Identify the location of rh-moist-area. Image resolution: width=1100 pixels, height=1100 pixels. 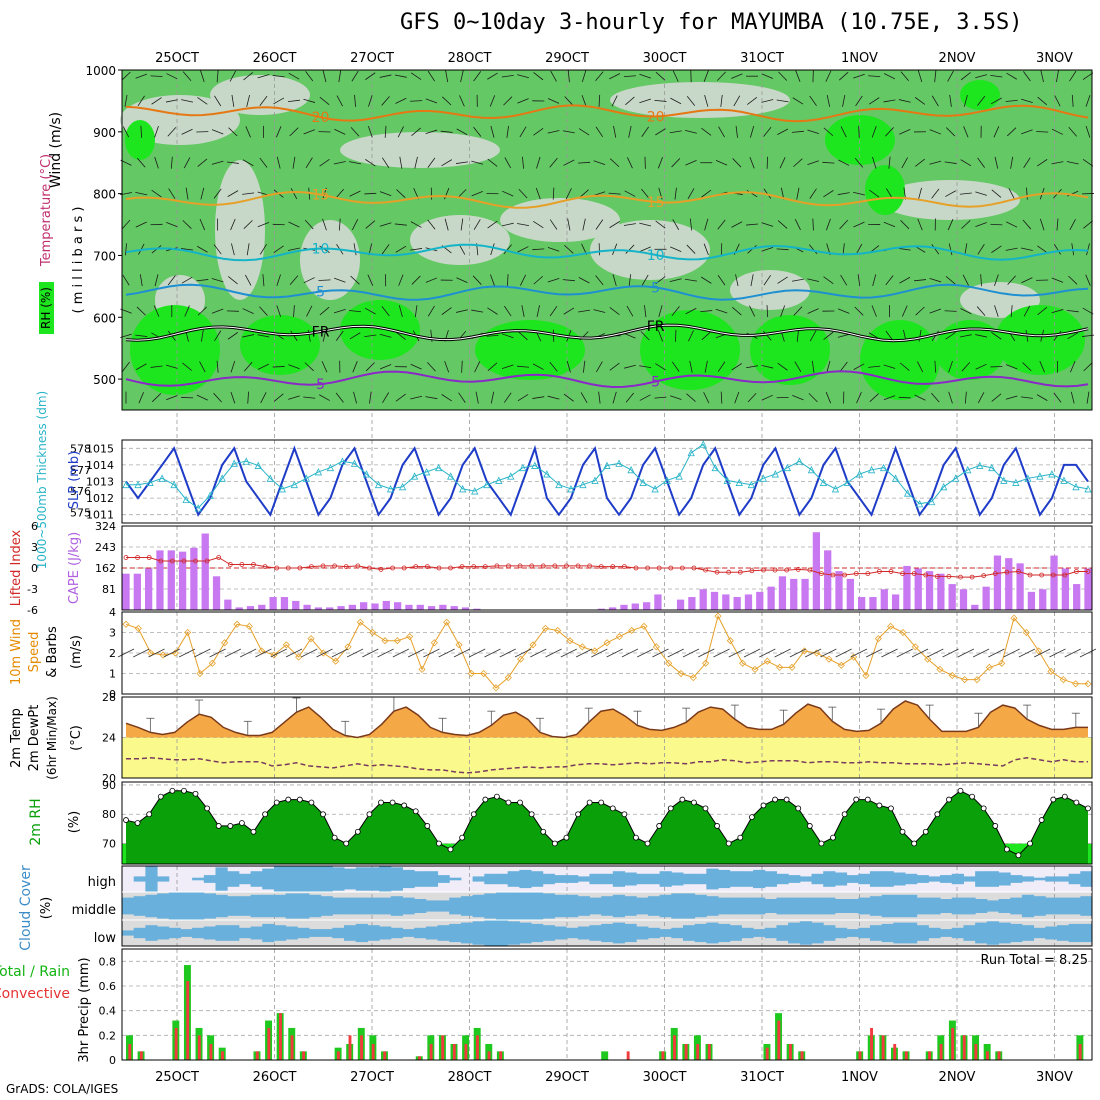
(175, 350).